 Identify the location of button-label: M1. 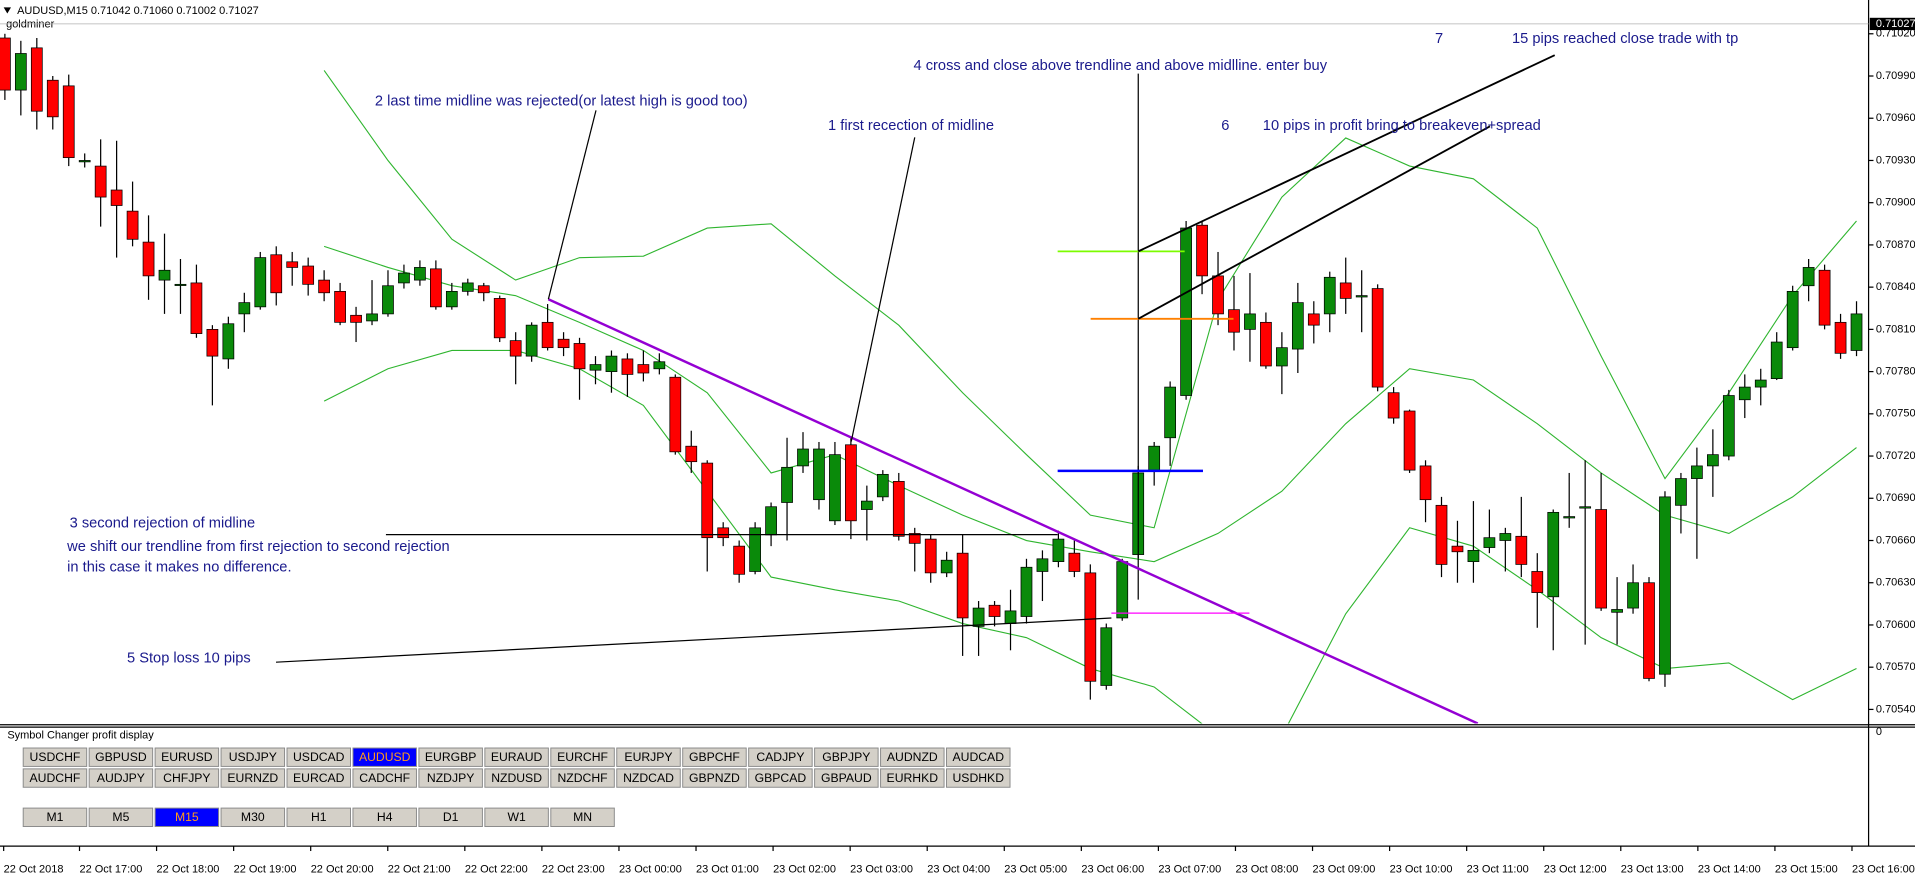
(54, 817).